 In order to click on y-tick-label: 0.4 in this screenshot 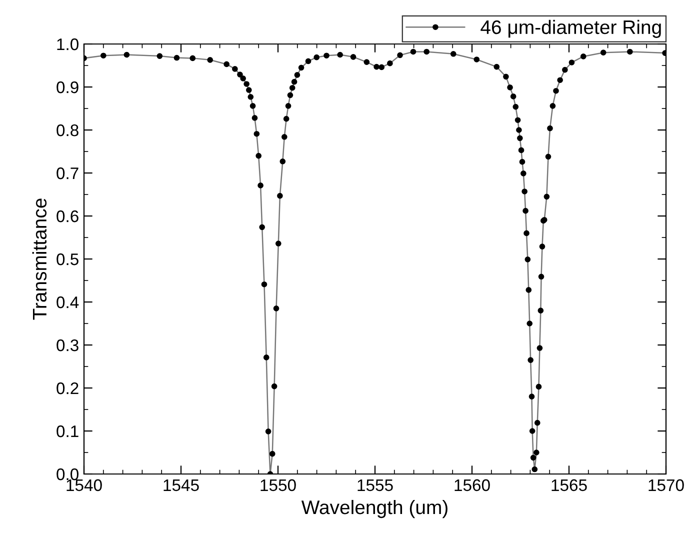, I will do `click(67, 302)`.